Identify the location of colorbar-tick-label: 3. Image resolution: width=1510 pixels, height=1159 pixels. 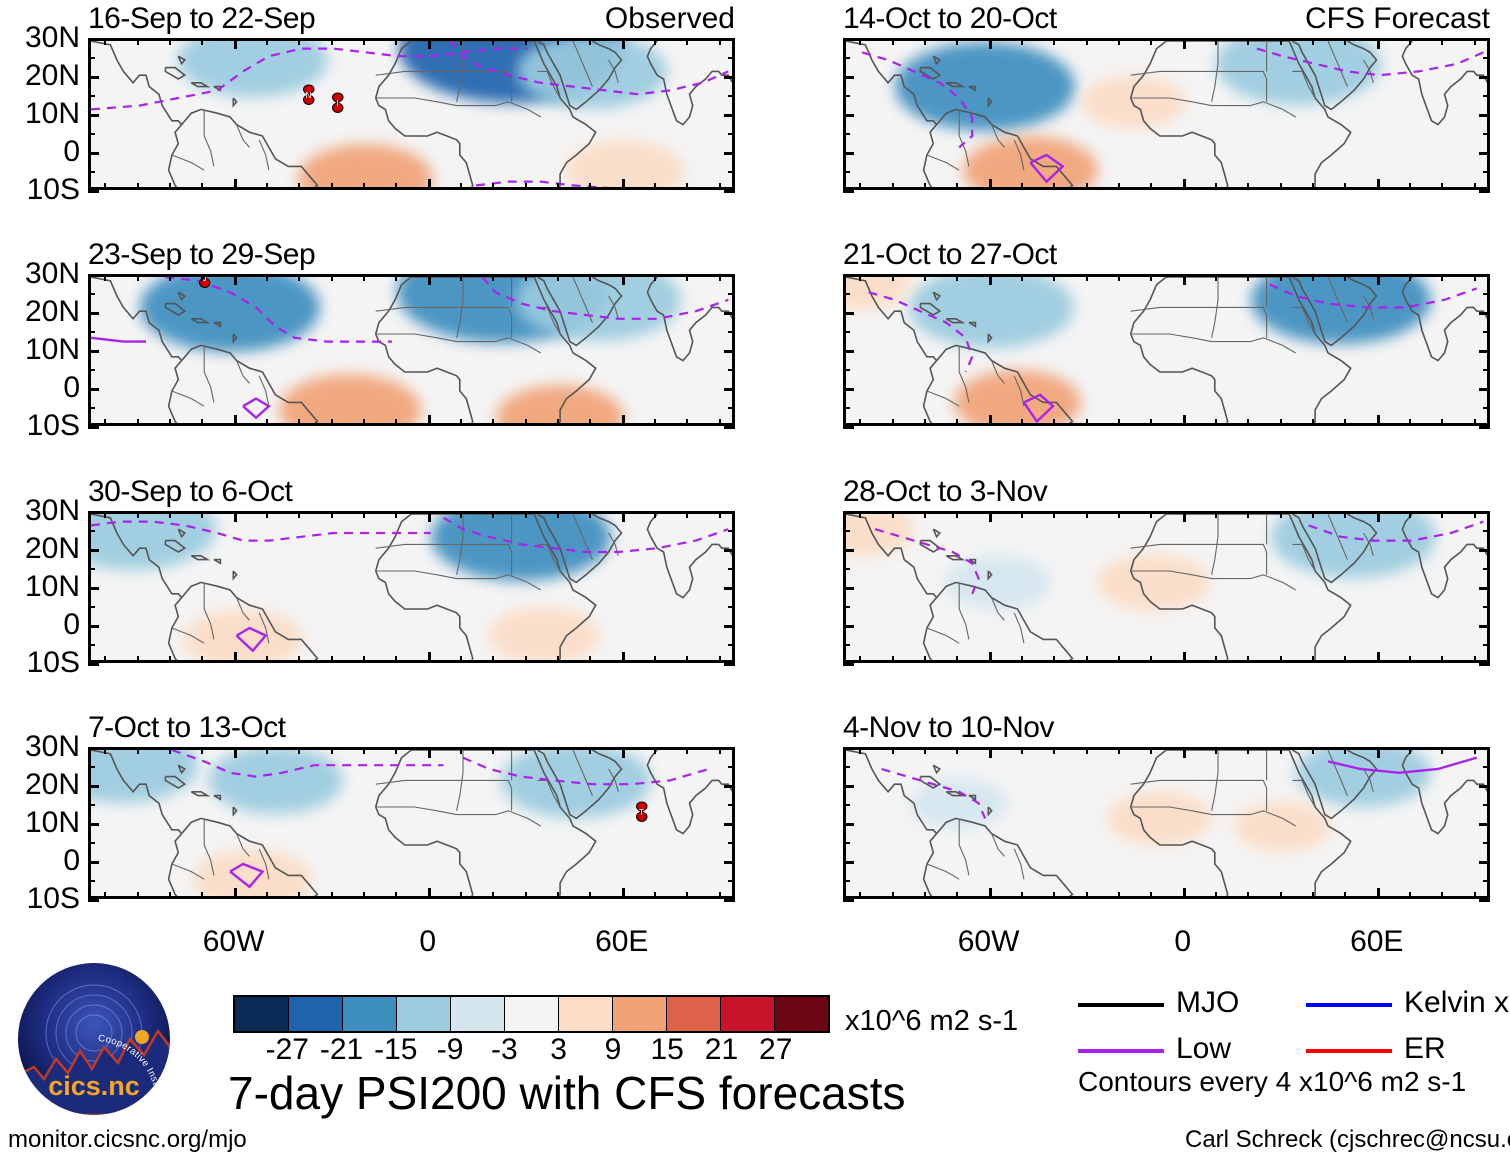
(558, 1049).